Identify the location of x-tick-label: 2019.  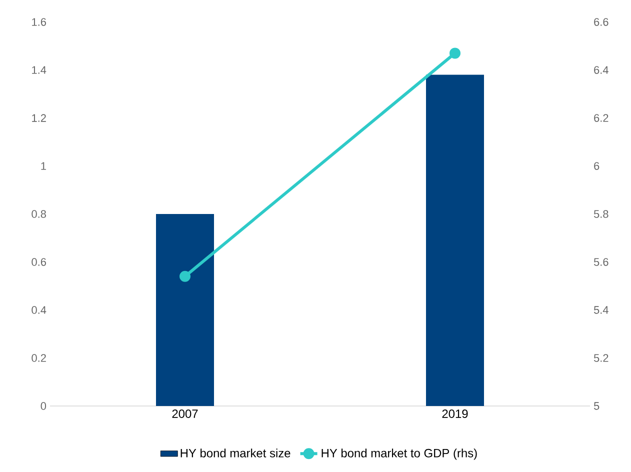
(455, 414).